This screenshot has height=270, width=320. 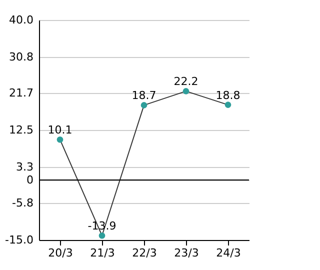 What do you see at coordinates (21, 93) in the screenshot?
I see `y-tick-label: 21.7` at bounding box center [21, 93].